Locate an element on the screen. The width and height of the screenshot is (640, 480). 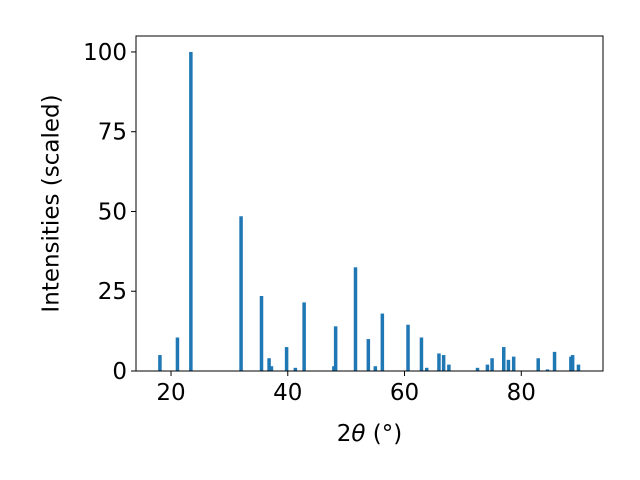
x-tick-label: 60 is located at coordinates (404, 393).